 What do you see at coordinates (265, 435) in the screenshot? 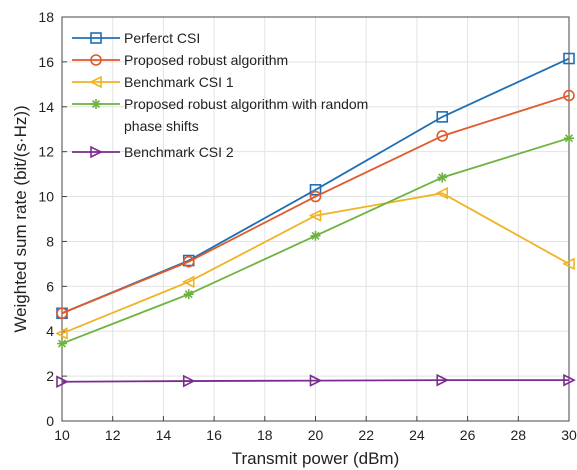
I see `x-tick-label: 18` at bounding box center [265, 435].